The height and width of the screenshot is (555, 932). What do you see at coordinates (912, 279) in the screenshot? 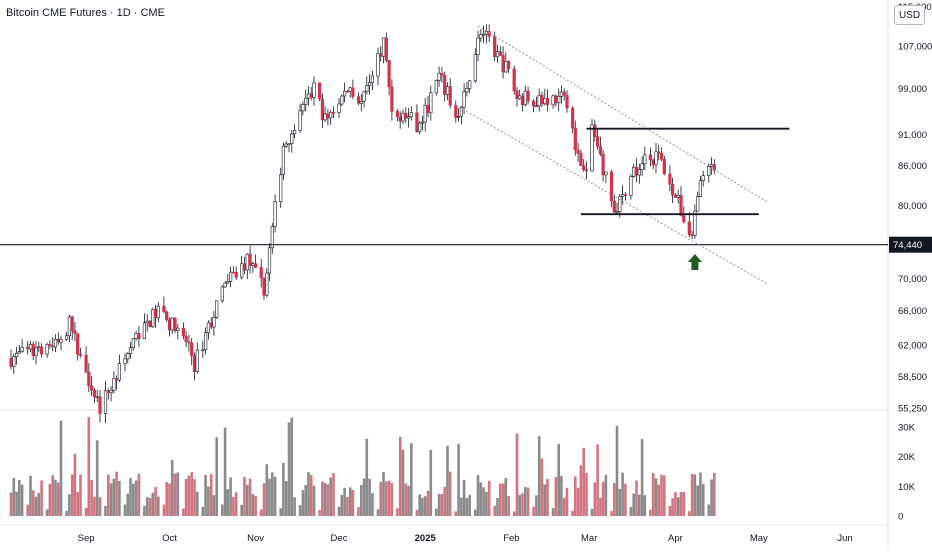
I see `price-tick-label: 70,000` at bounding box center [912, 279].